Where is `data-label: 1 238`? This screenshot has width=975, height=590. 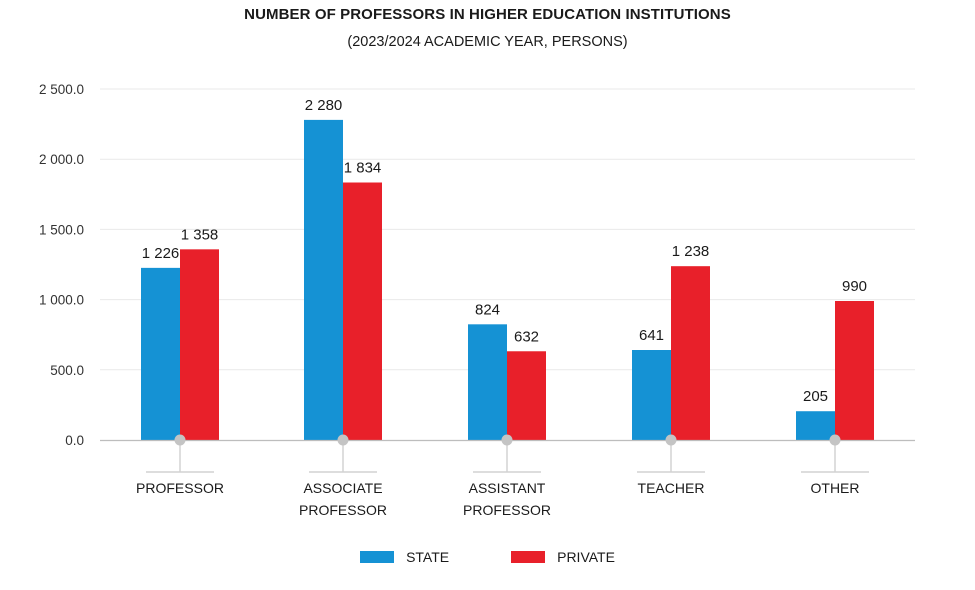
data-label: 1 238 is located at coordinates (691, 251).